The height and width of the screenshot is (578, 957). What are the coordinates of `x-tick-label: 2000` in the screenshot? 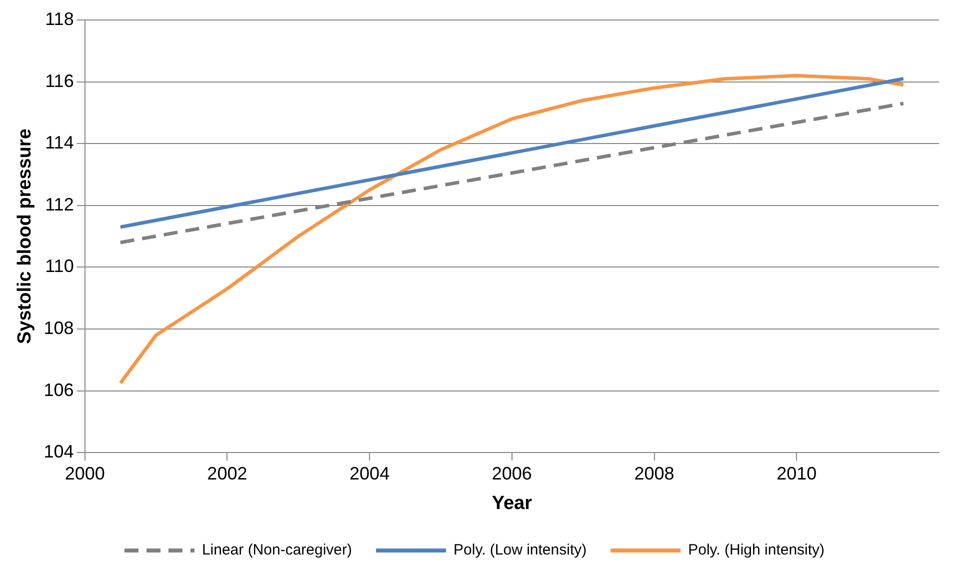 It's located at (84, 473).